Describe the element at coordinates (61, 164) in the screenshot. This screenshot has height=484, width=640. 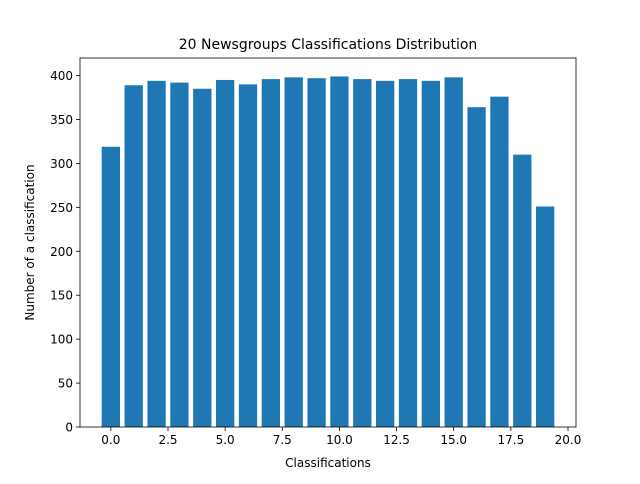
I see `y-tick-label: 300` at that location.